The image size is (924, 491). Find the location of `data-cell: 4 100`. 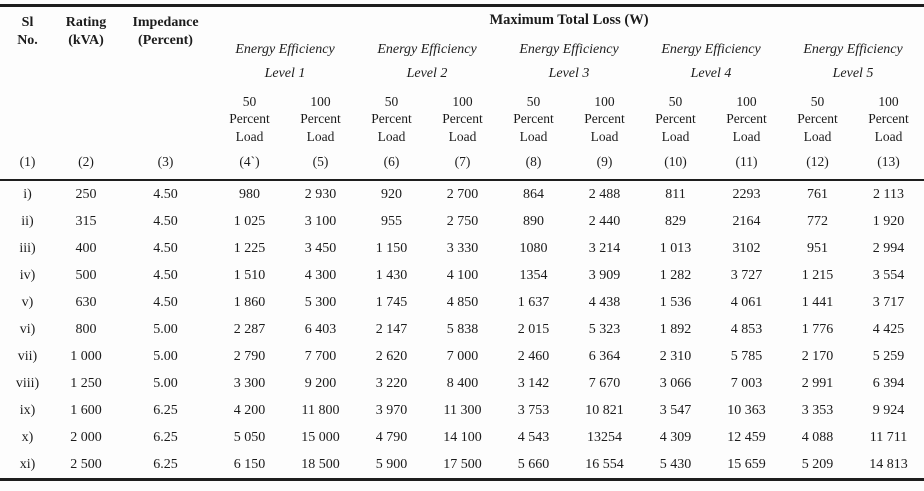

data-cell: 4 100 is located at coordinates (462, 275).